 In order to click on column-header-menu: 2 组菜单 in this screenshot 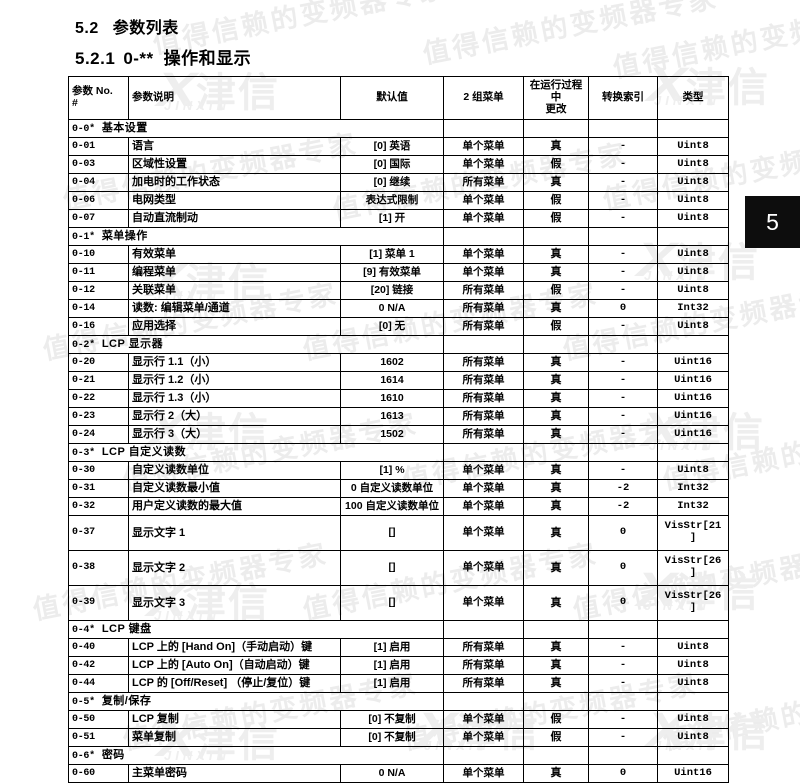, I will do `click(483, 98)`.